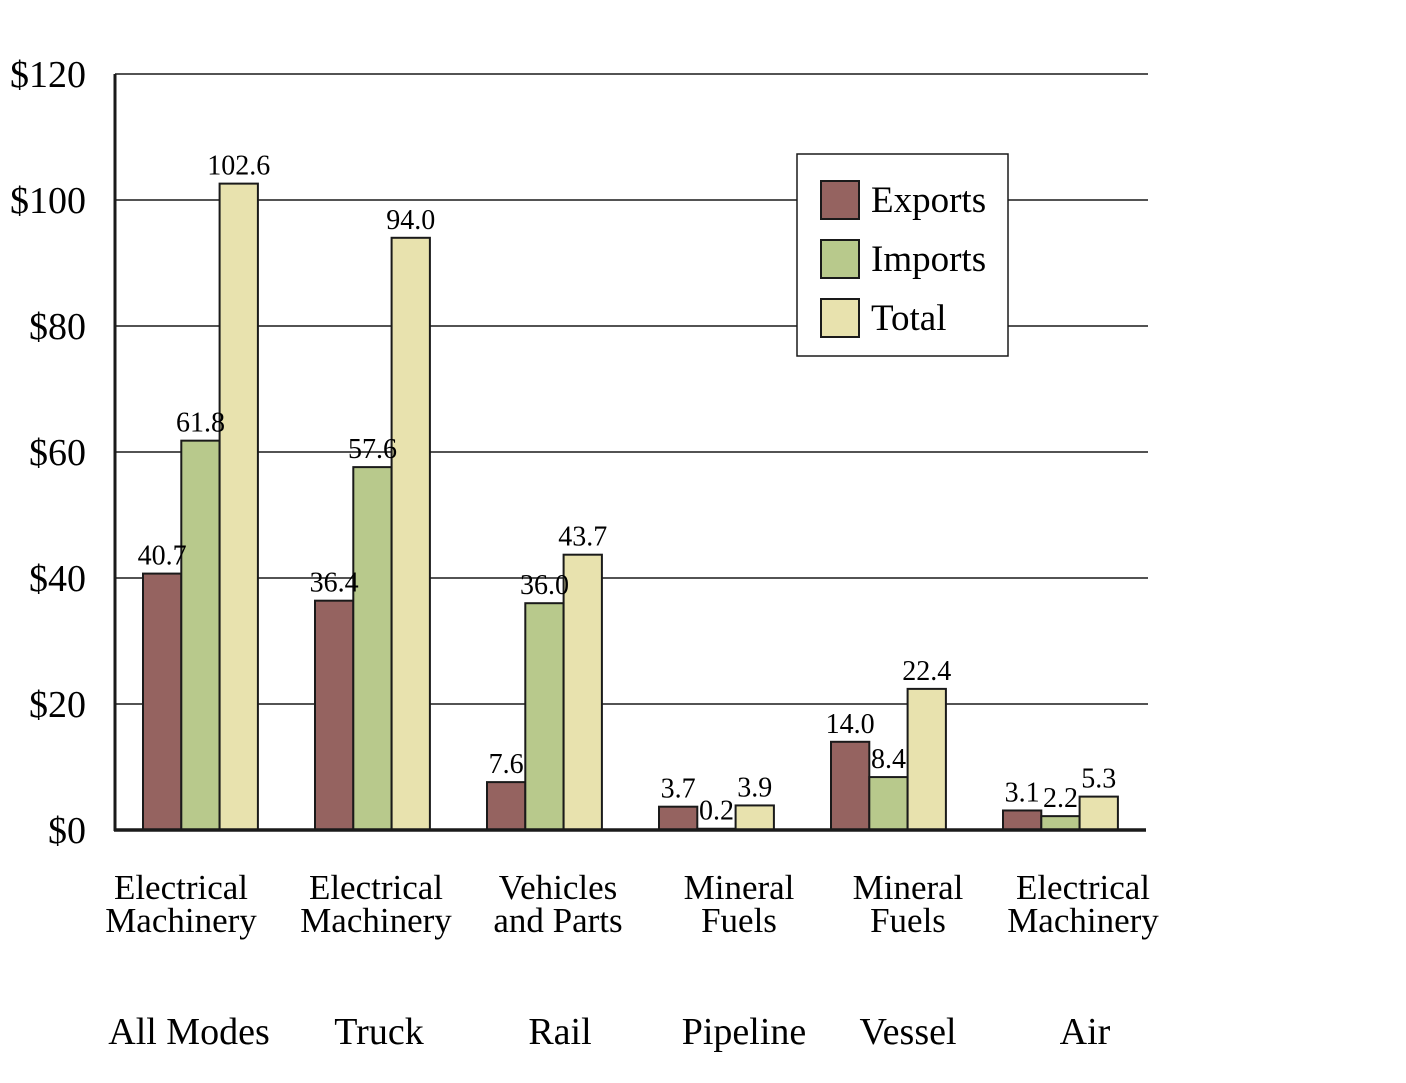 The width and height of the screenshot is (1406, 1083). Describe the element at coordinates (334, 583) in the screenshot. I see `data-label: 36.4` at that location.